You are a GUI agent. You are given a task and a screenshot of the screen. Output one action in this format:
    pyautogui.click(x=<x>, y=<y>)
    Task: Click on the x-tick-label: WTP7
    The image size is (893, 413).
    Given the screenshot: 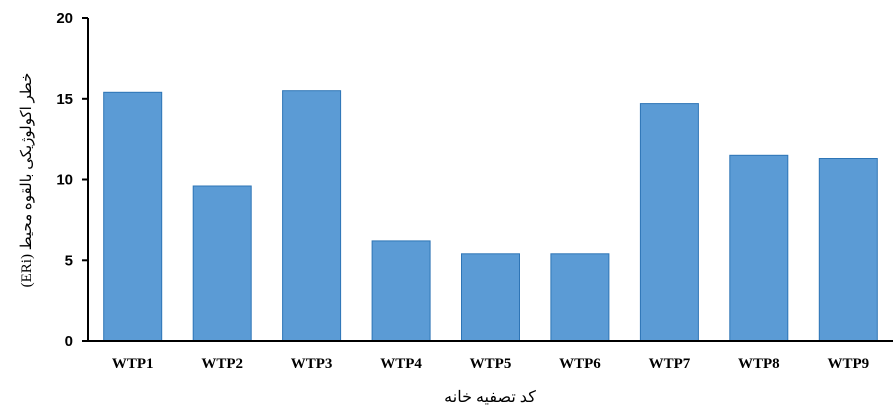 What is the action you would take?
    pyautogui.click(x=670, y=364)
    